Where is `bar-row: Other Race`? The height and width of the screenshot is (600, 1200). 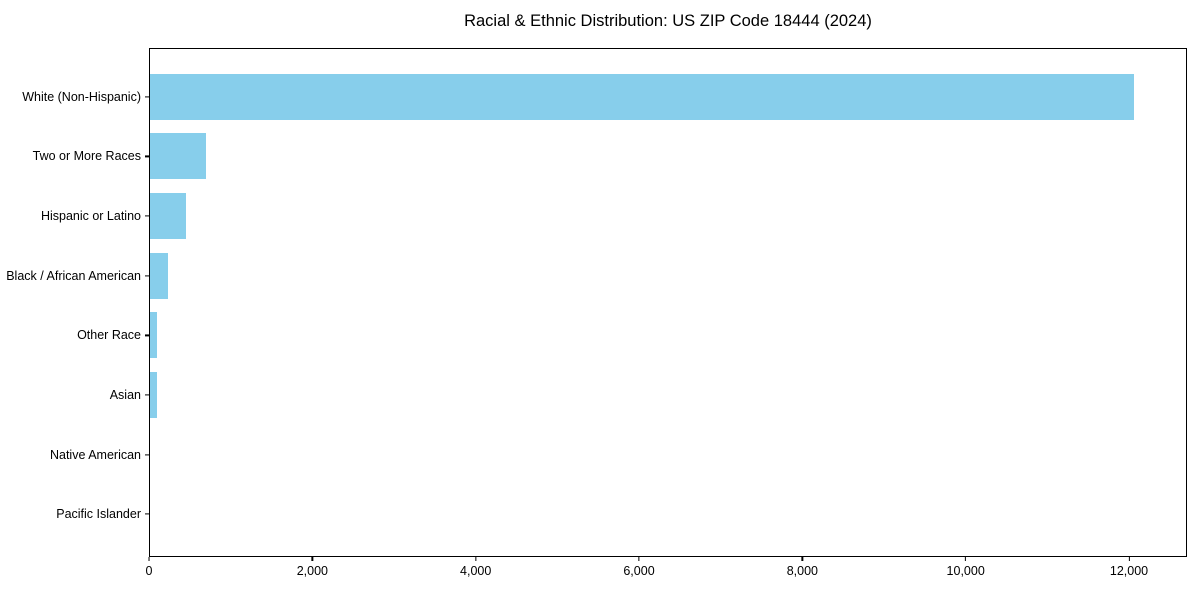
bar-row: Other Race is located at coordinates (631, 336).